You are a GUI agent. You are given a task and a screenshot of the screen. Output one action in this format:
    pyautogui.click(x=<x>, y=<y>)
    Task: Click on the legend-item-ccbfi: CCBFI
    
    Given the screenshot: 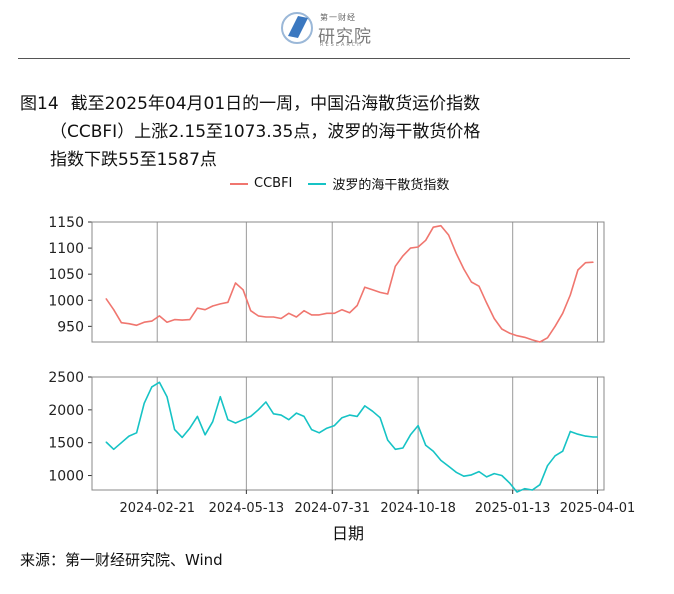 What is the action you would take?
    pyautogui.click(x=261, y=183)
    